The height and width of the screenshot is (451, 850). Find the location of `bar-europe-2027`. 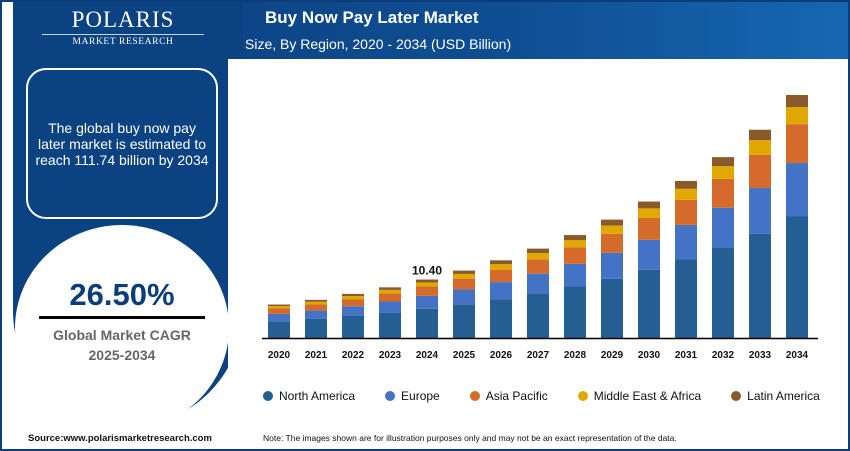

bar-europe-2027 is located at coordinates (538, 283).